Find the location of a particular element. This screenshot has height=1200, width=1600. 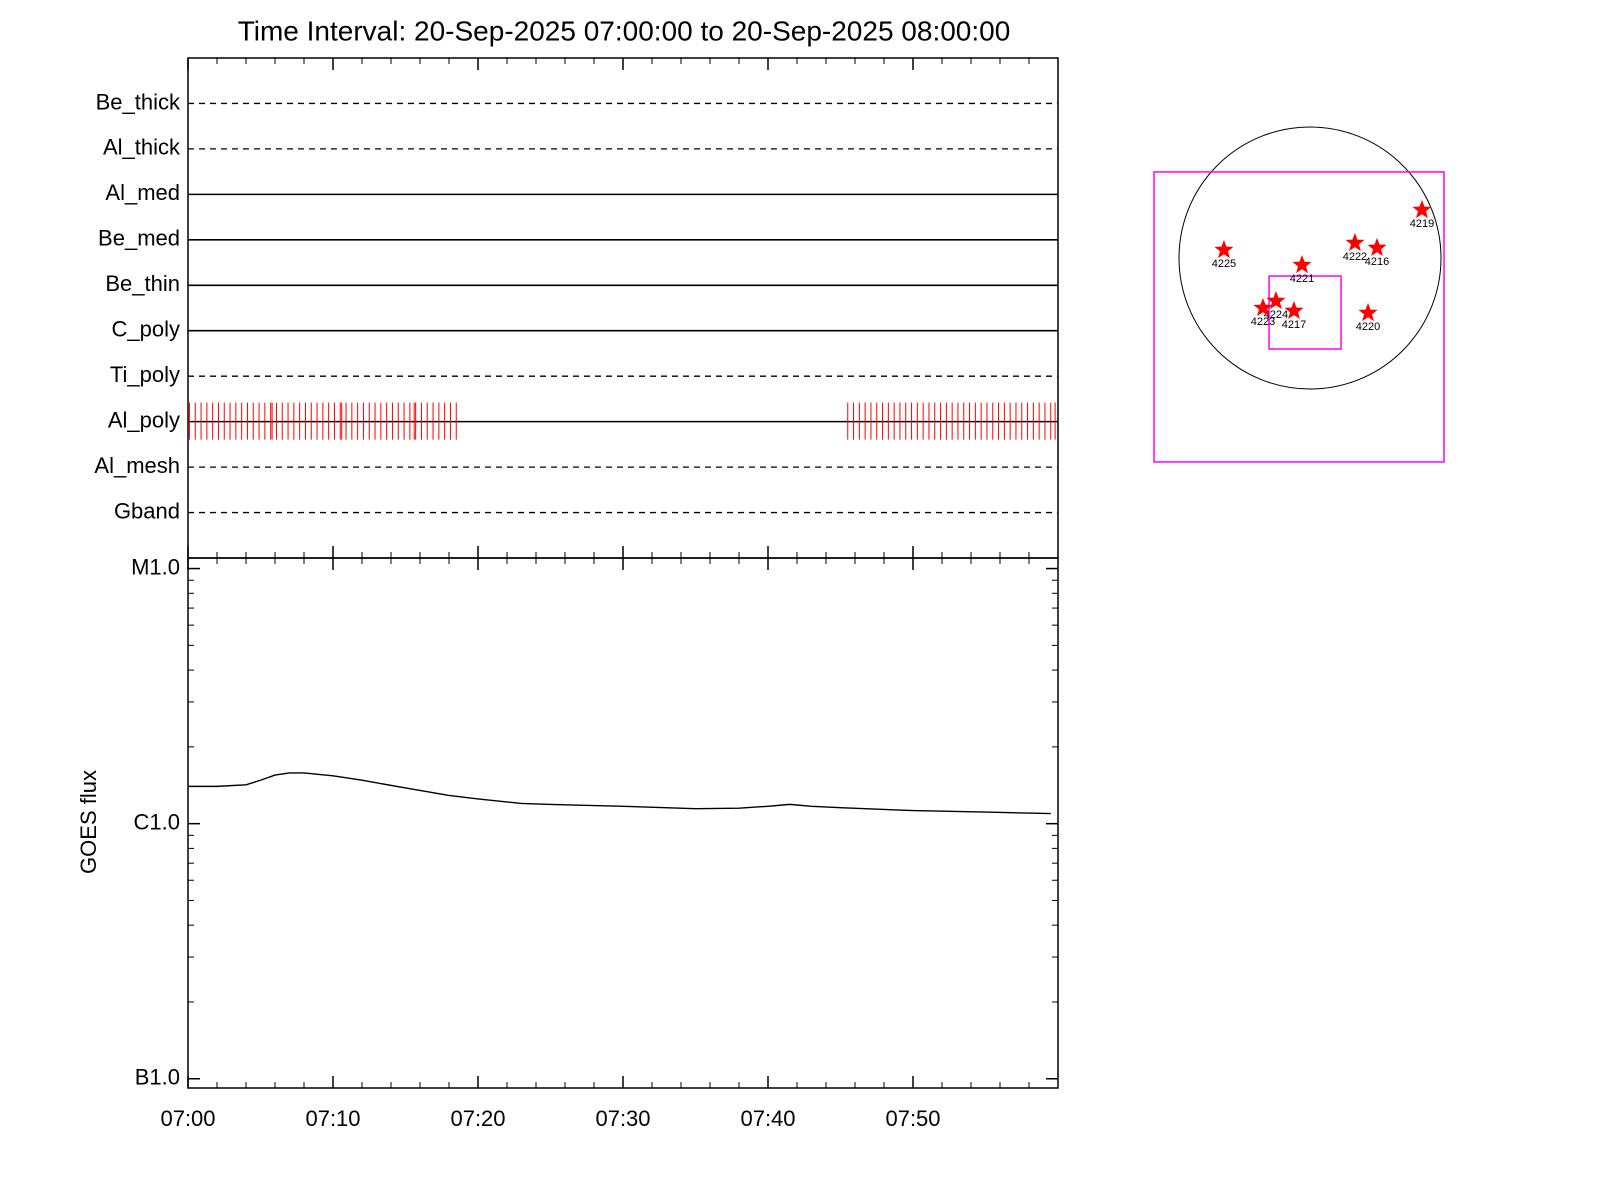

filter-label: Gband is located at coordinates (147, 510).